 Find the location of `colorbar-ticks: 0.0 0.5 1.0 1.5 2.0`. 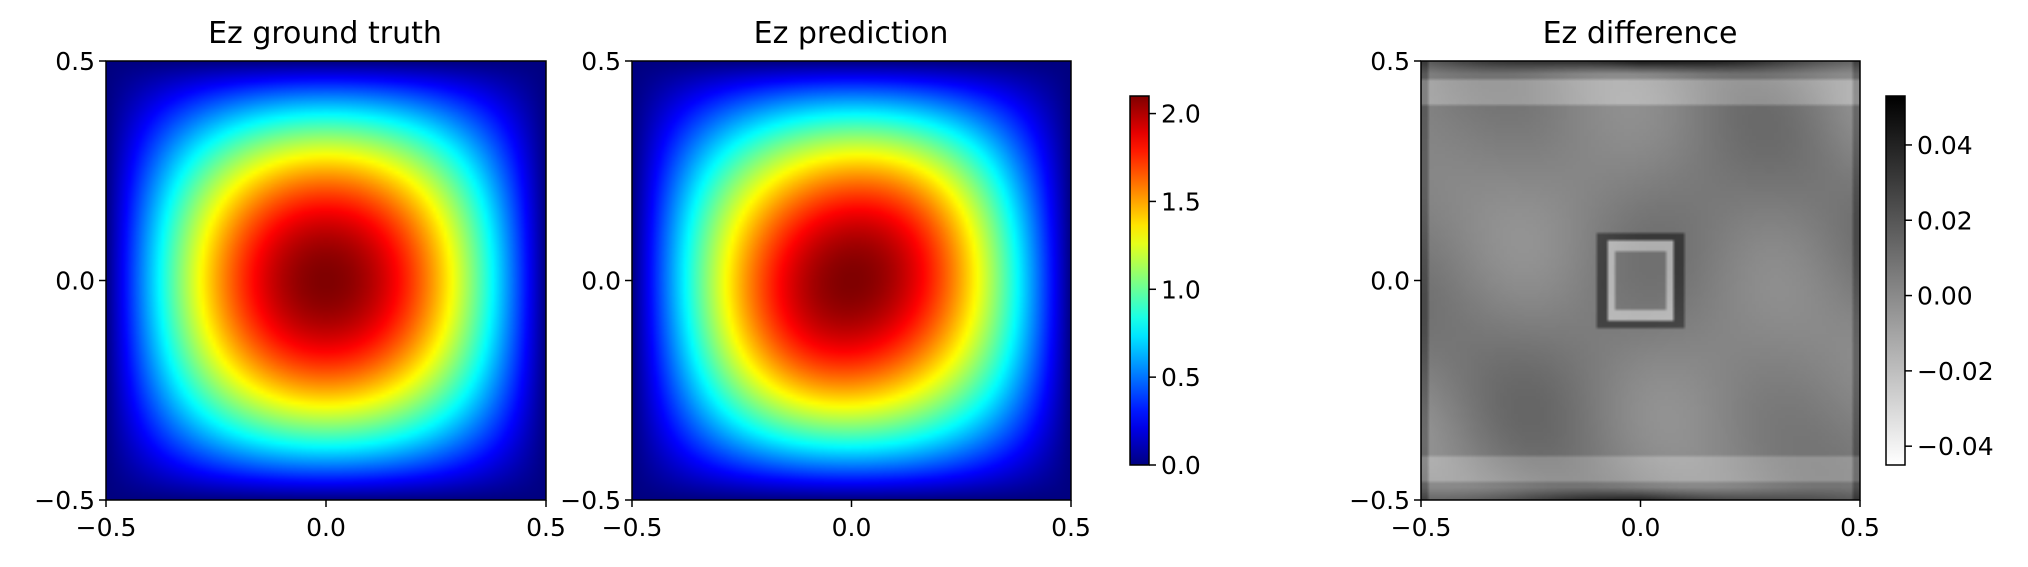

colorbar-ticks: 0.0 0.5 1.0 1.5 2.0 is located at coordinates (1175, 290).